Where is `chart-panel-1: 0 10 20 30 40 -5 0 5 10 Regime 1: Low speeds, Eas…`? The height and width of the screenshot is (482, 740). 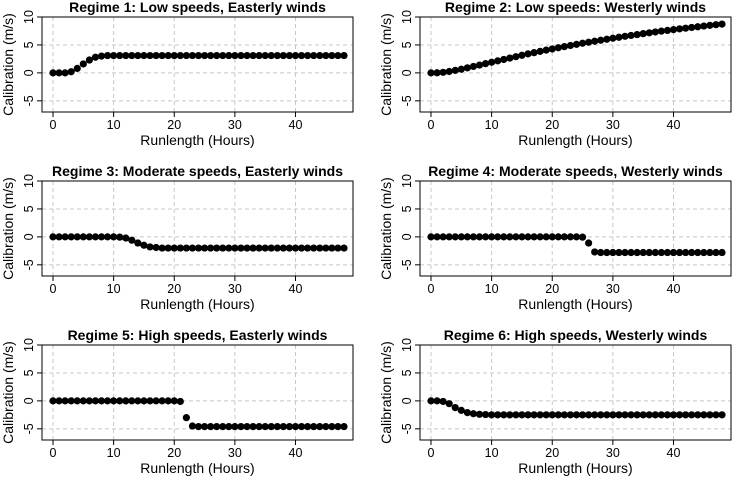 chart-panel-1: 0 10 20 30 40 -5 0 5 10 Regime 1: Low speeds, Eas… is located at coordinates (177, 74).